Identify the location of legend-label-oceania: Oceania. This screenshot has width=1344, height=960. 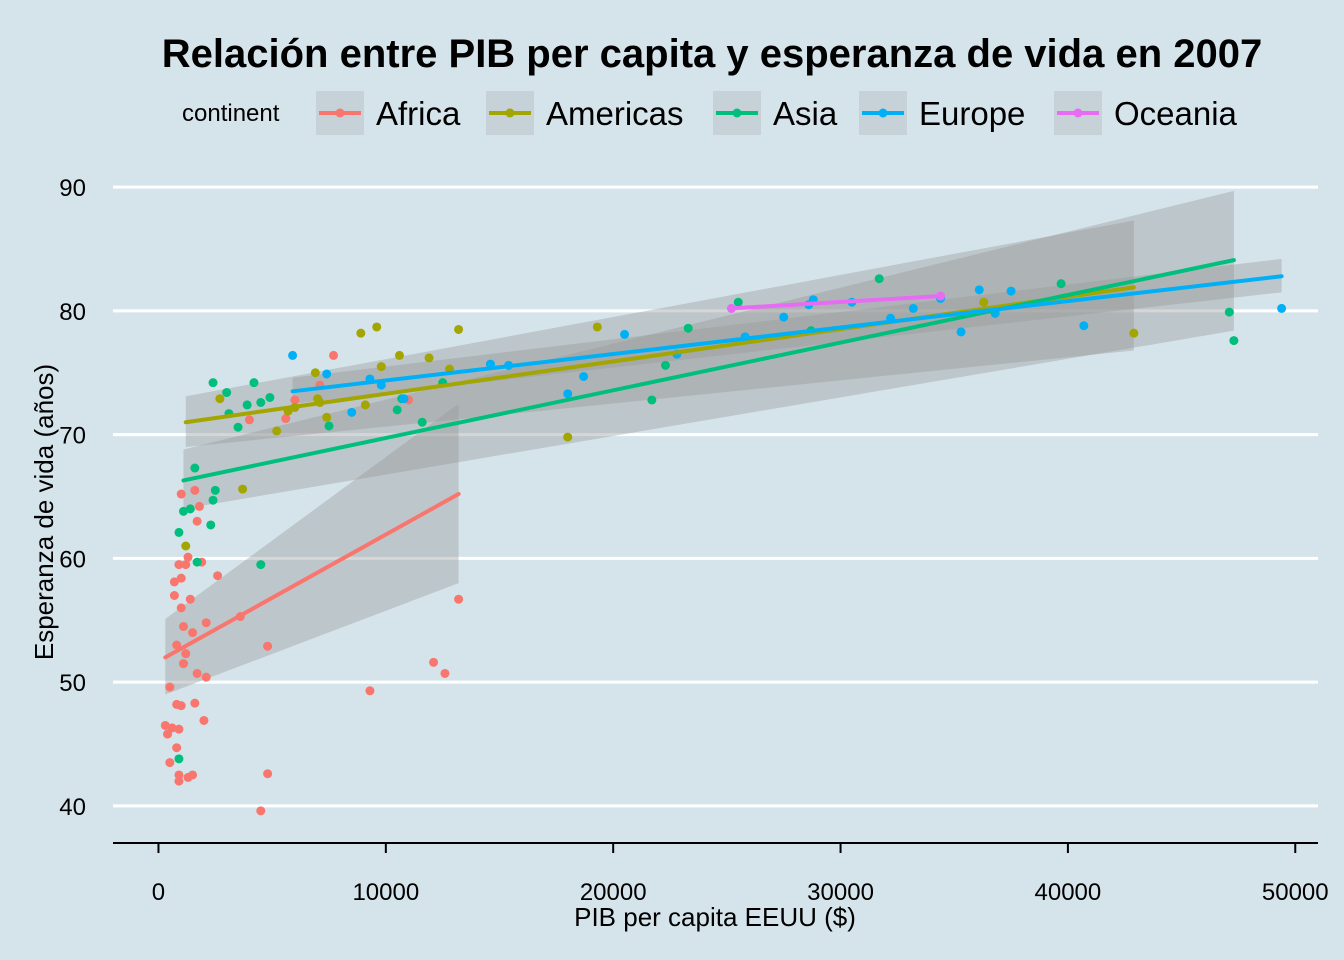
(1176, 113).